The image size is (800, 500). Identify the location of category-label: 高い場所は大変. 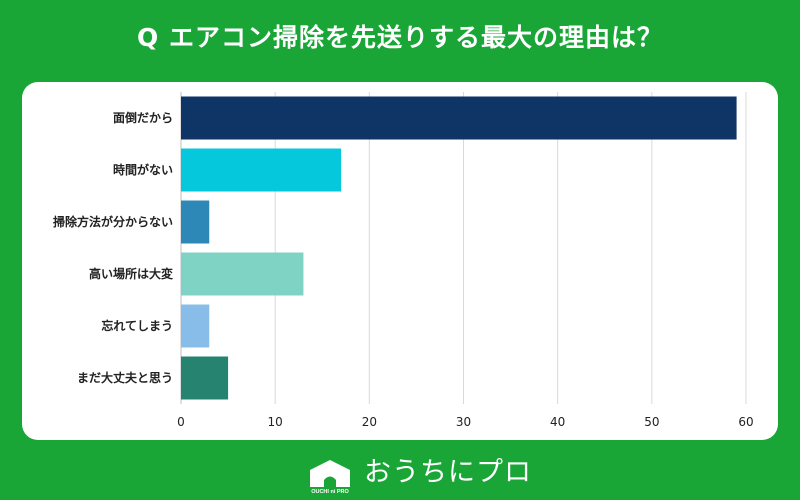
(131, 273).